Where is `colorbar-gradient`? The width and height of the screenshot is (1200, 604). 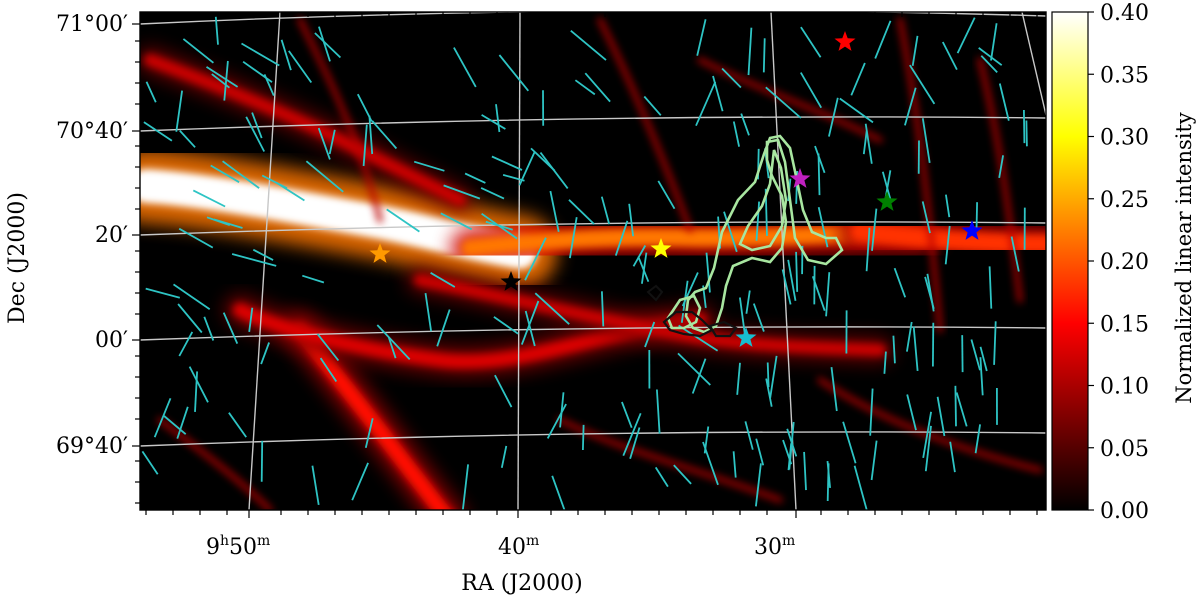 colorbar-gradient is located at coordinates (1070, 261).